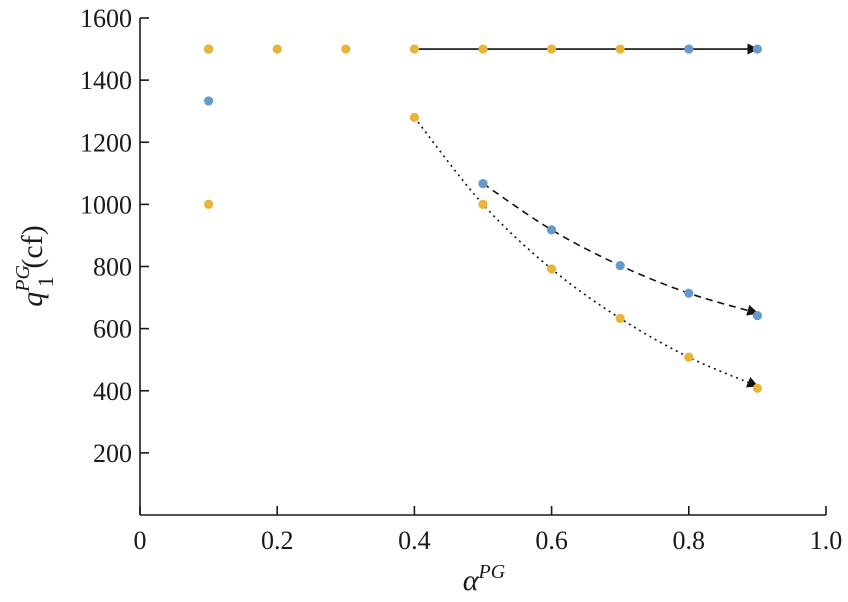 Image resolution: width=848 pixels, height=602 pixels. I want to click on y-axis-label-base: q, so click(32, 299).